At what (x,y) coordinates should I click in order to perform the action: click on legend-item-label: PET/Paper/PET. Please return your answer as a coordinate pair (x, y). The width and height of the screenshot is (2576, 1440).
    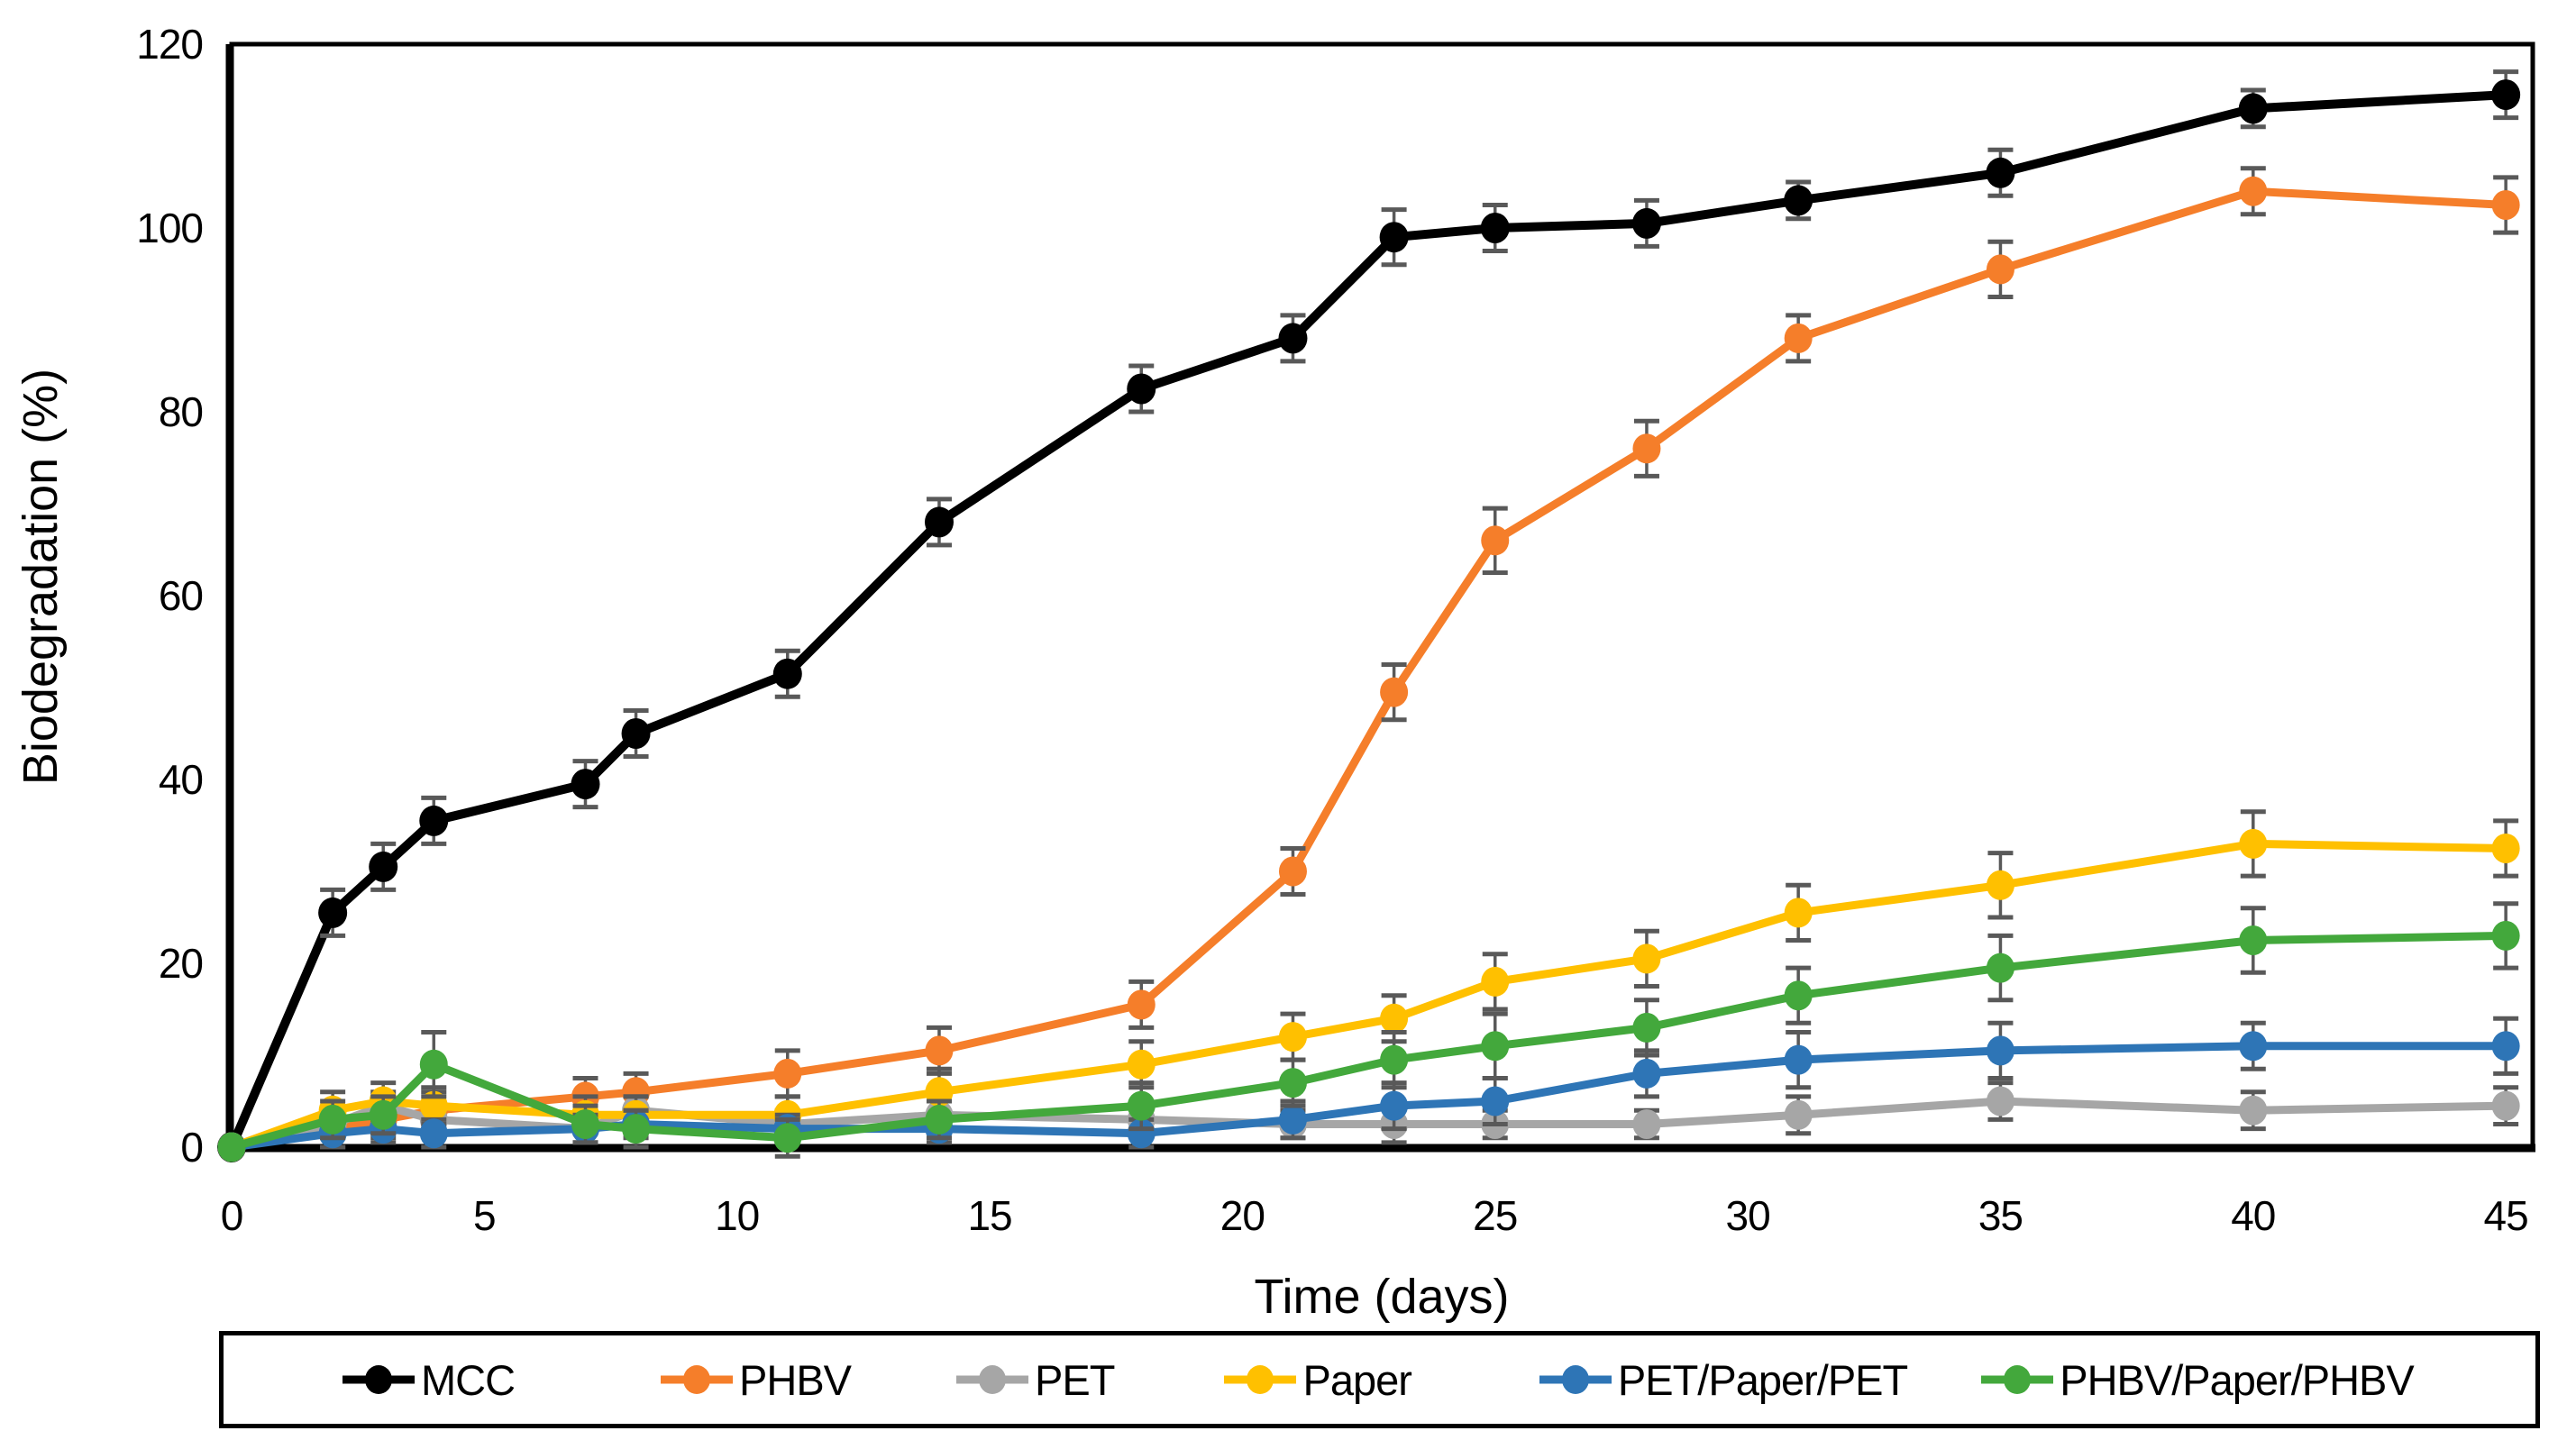
    Looking at the image, I should click on (1762, 1379).